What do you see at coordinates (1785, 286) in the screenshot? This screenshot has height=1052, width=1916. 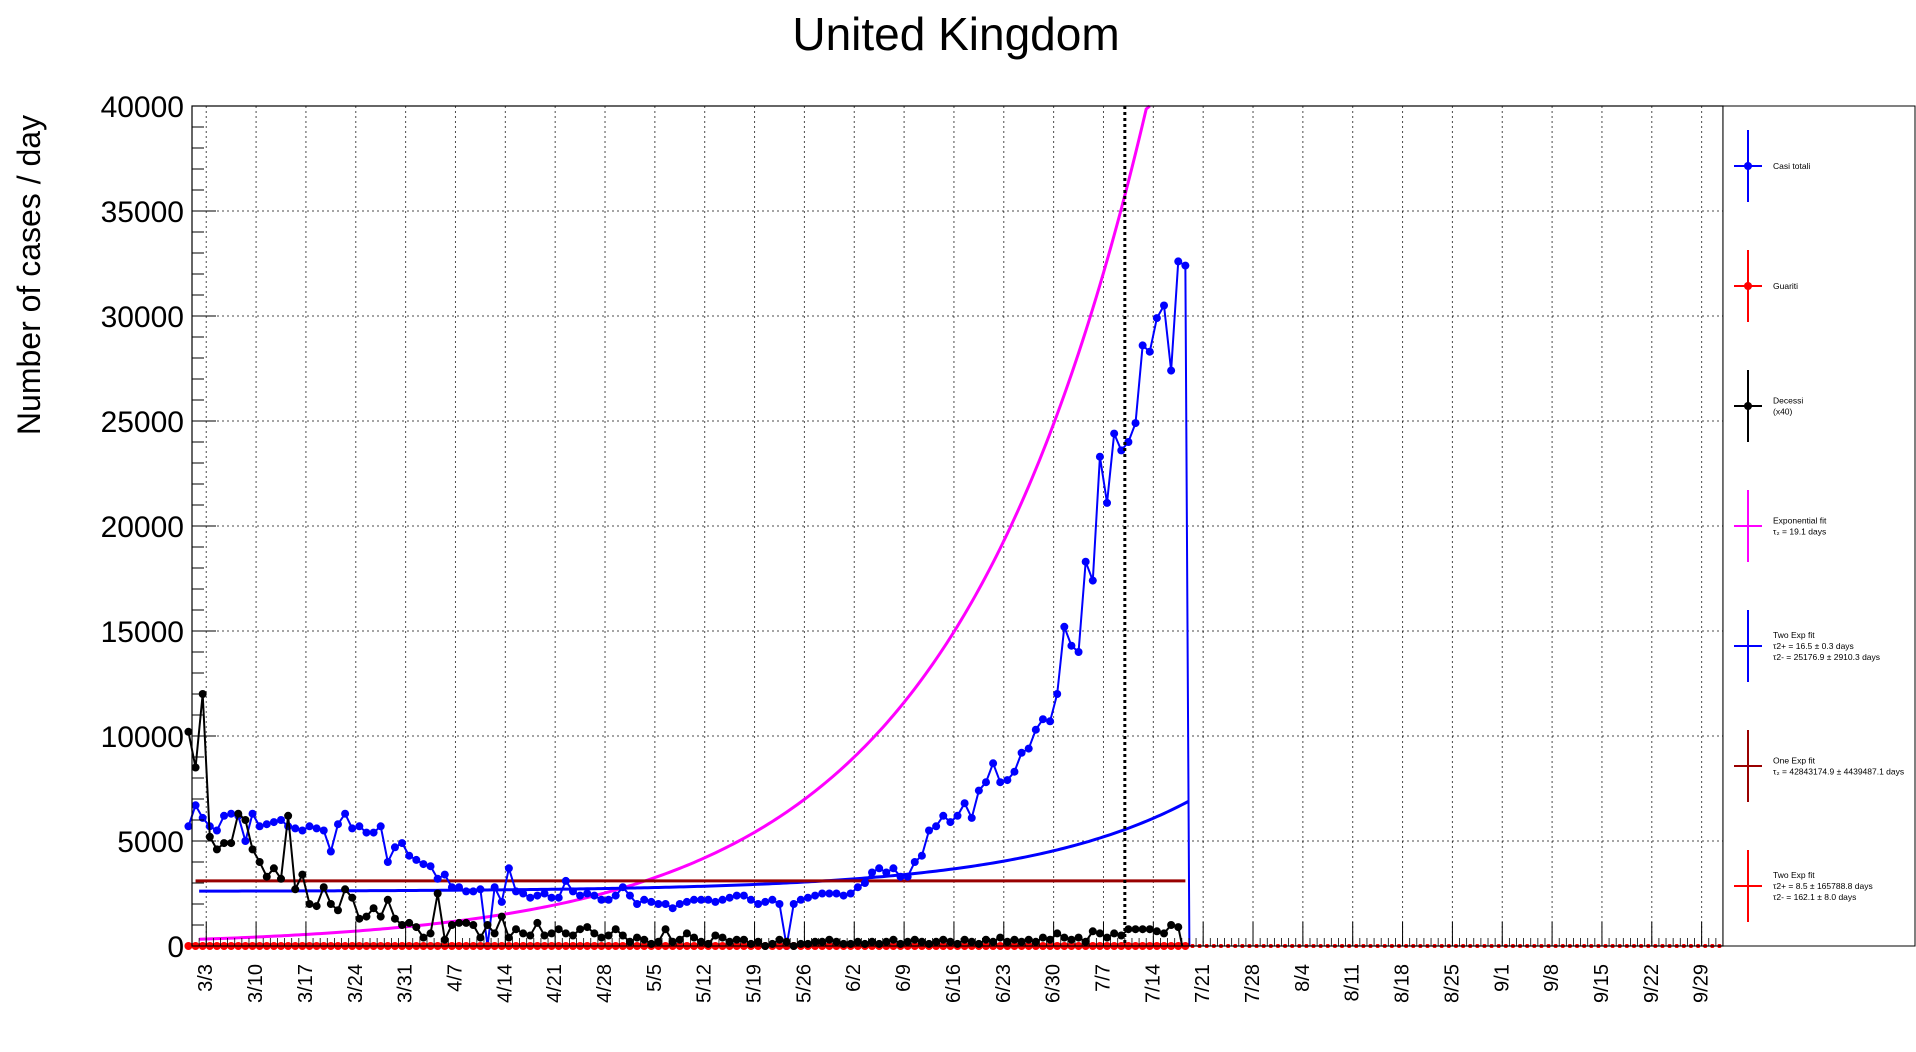 I see `legend-entry-text: Guariti` at bounding box center [1785, 286].